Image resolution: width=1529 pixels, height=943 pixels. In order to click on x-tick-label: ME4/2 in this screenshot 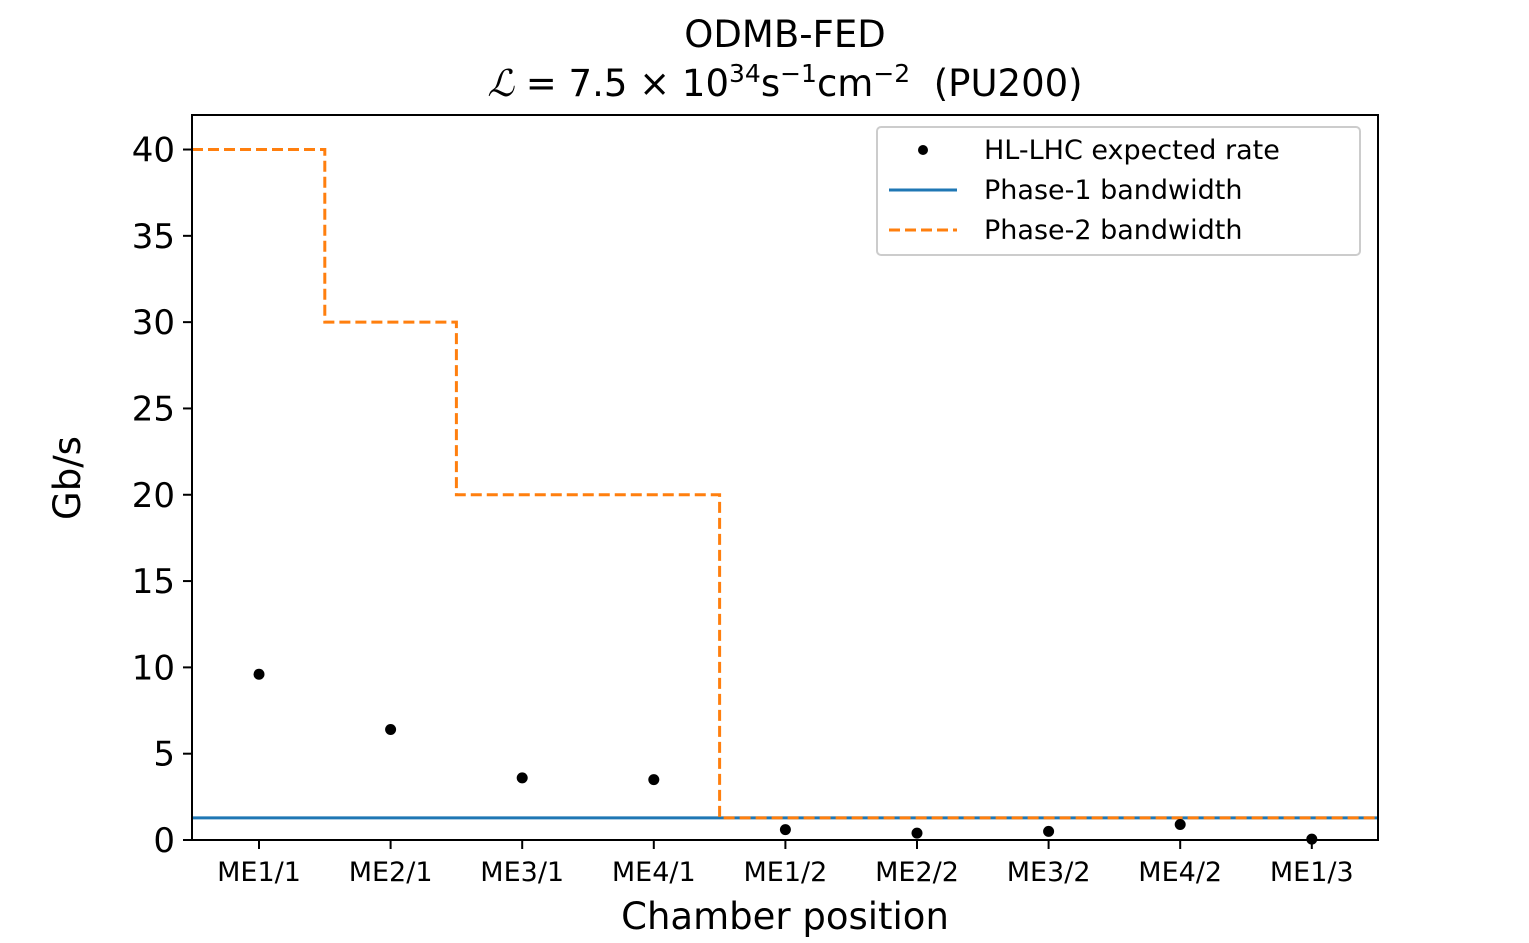, I will do `click(1180, 872)`.